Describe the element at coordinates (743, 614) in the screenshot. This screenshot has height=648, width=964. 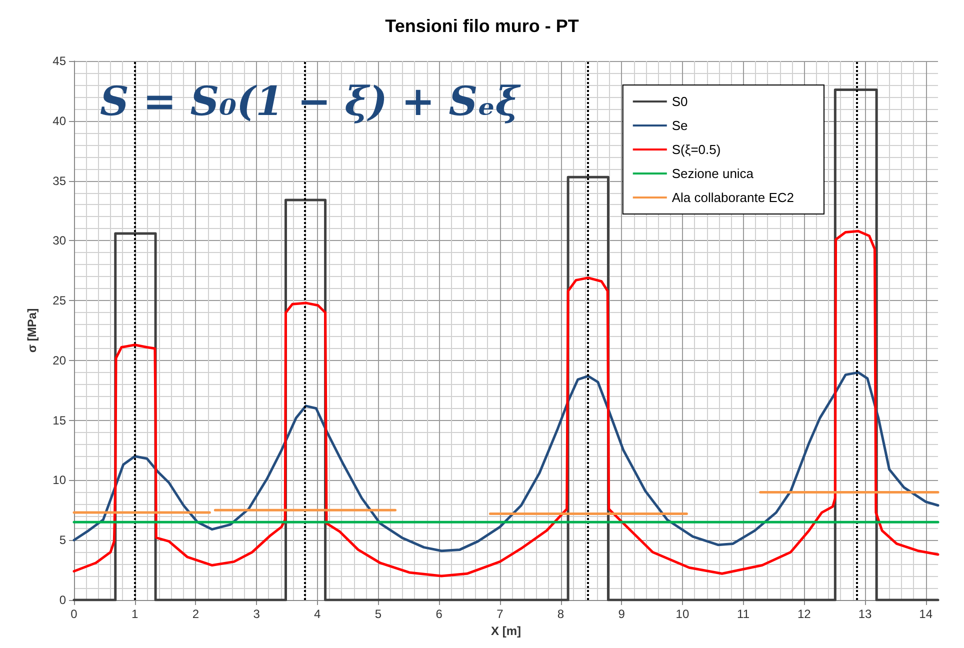
I see `x-tick-label: 11` at that location.